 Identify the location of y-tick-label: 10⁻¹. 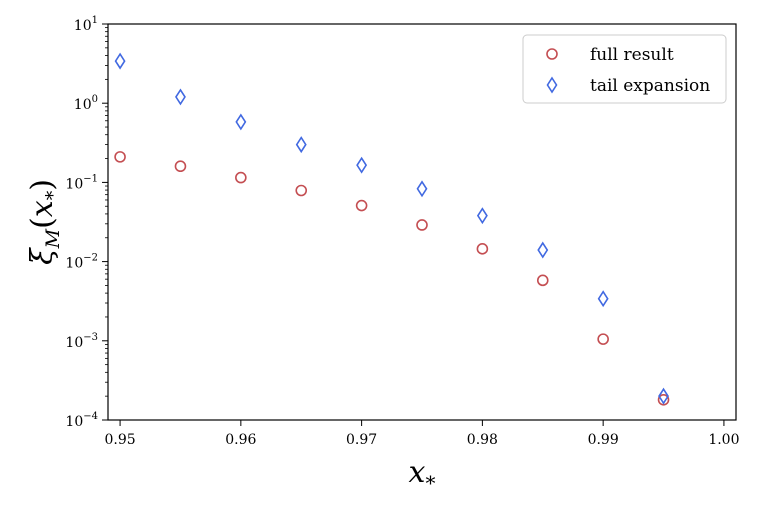
(81, 182).